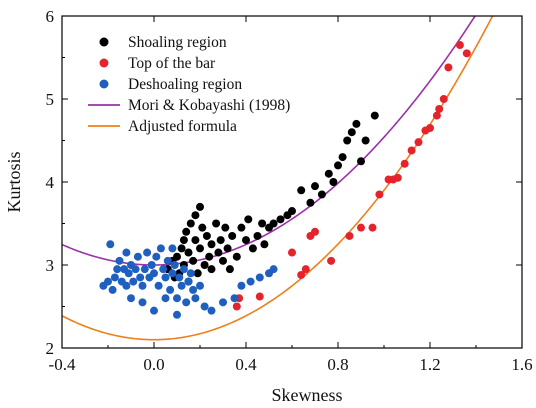 Image resolution: width=536 pixels, height=408 pixels. I want to click on legend-label-mori-kobayashi-1998: Mori & Kobayashi (1998), so click(209, 105).